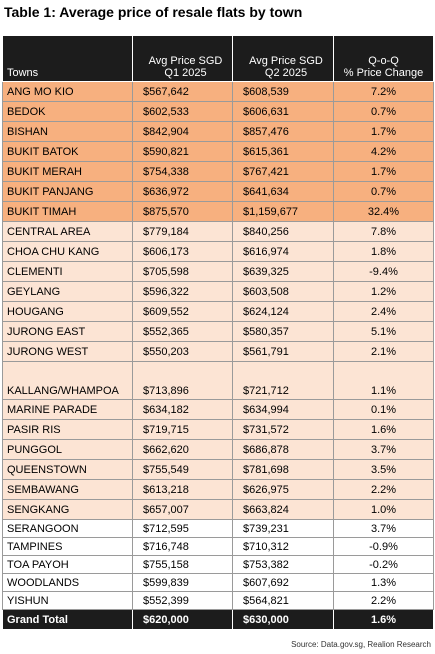 Image resolution: width=435 pixels, height=654 pixels. I want to click on value-cell: 3.7%, so click(383, 449).